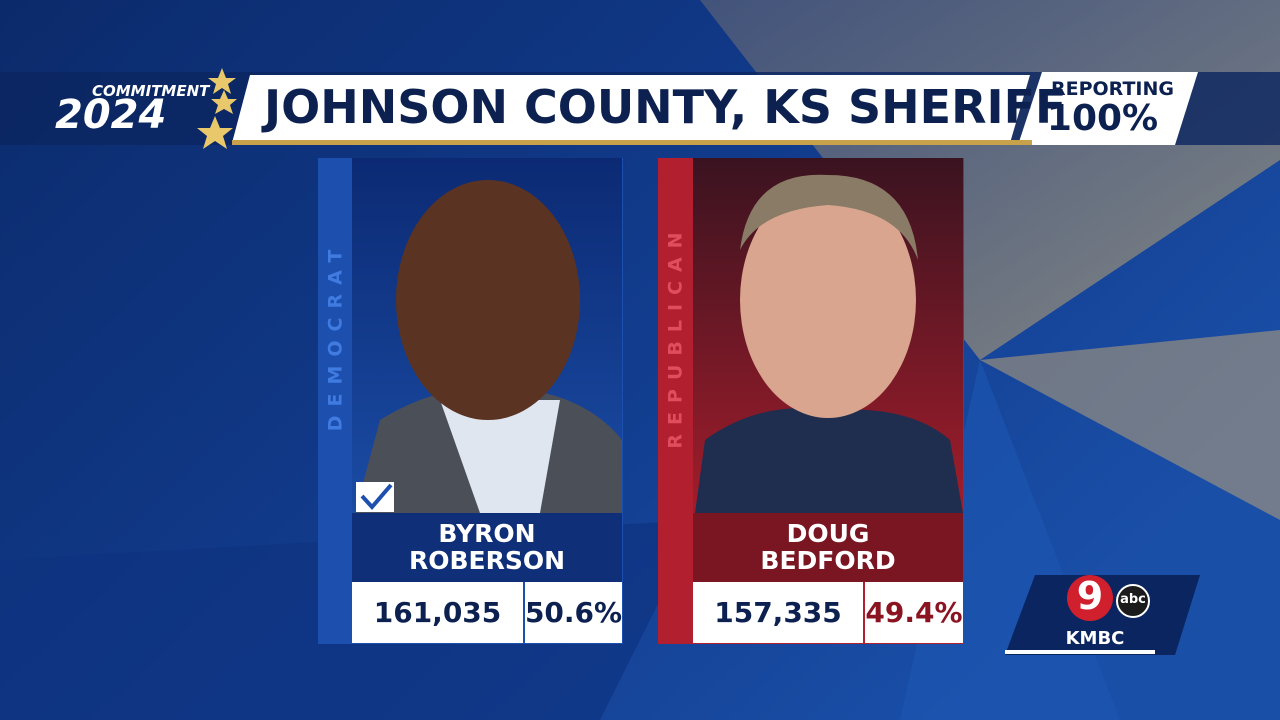 The height and width of the screenshot is (720, 1280). I want to click on reporting-label: REPORTING, so click(1112, 89).